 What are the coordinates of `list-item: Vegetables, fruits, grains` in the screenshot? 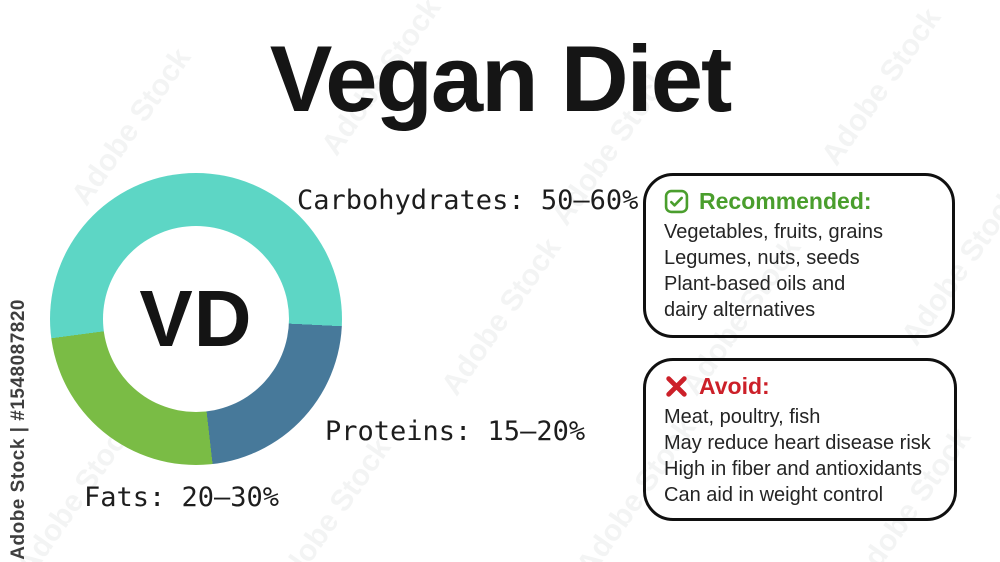 It's located at (774, 232).